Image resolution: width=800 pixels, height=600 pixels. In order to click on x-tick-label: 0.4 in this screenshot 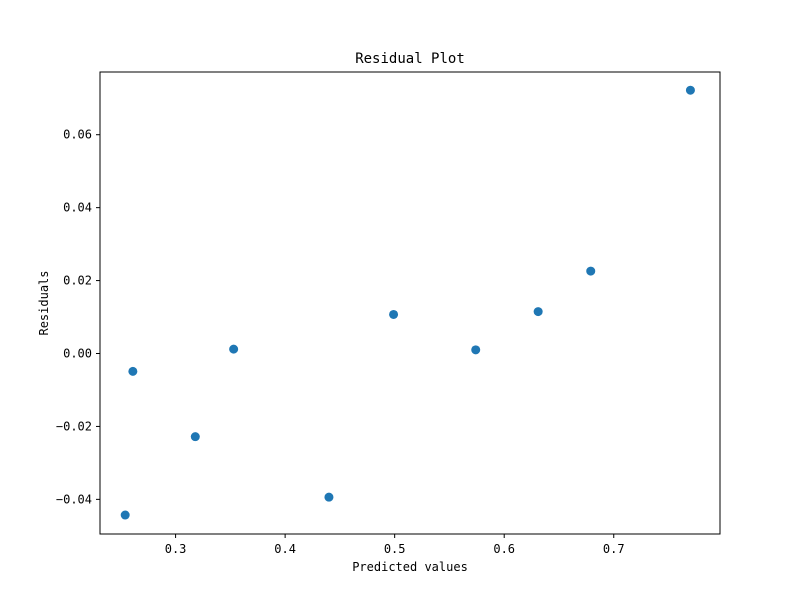, I will do `click(285, 549)`.